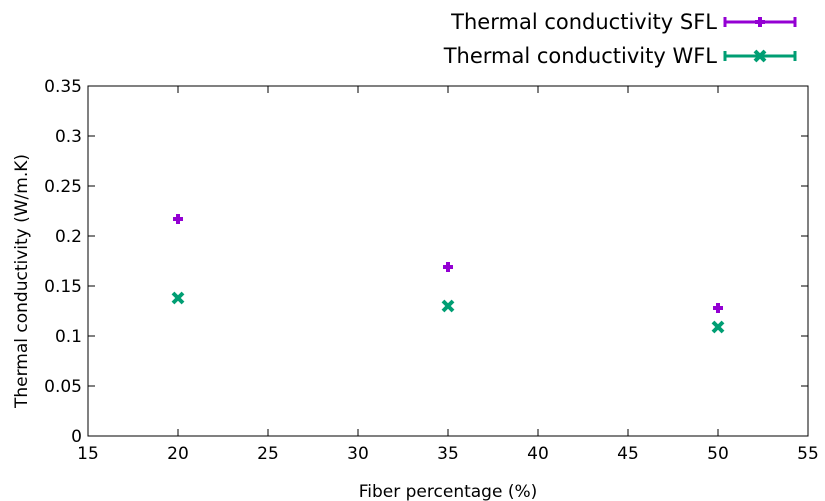 The height and width of the screenshot is (501, 825). Describe the element at coordinates (68, 137) in the screenshot. I see `y-tick-label: 0.3` at that location.